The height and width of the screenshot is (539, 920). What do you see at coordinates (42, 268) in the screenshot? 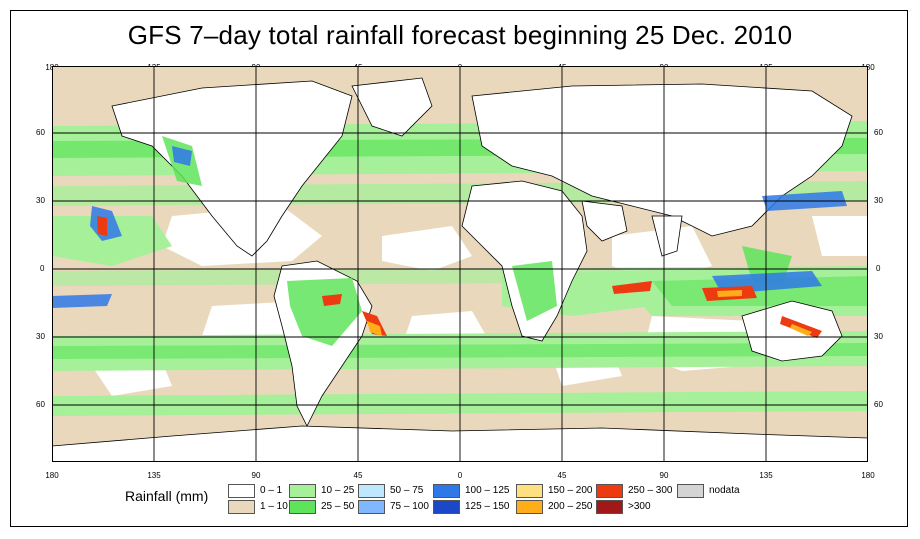
I see `lat-tick-left: 0` at bounding box center [42, 268].